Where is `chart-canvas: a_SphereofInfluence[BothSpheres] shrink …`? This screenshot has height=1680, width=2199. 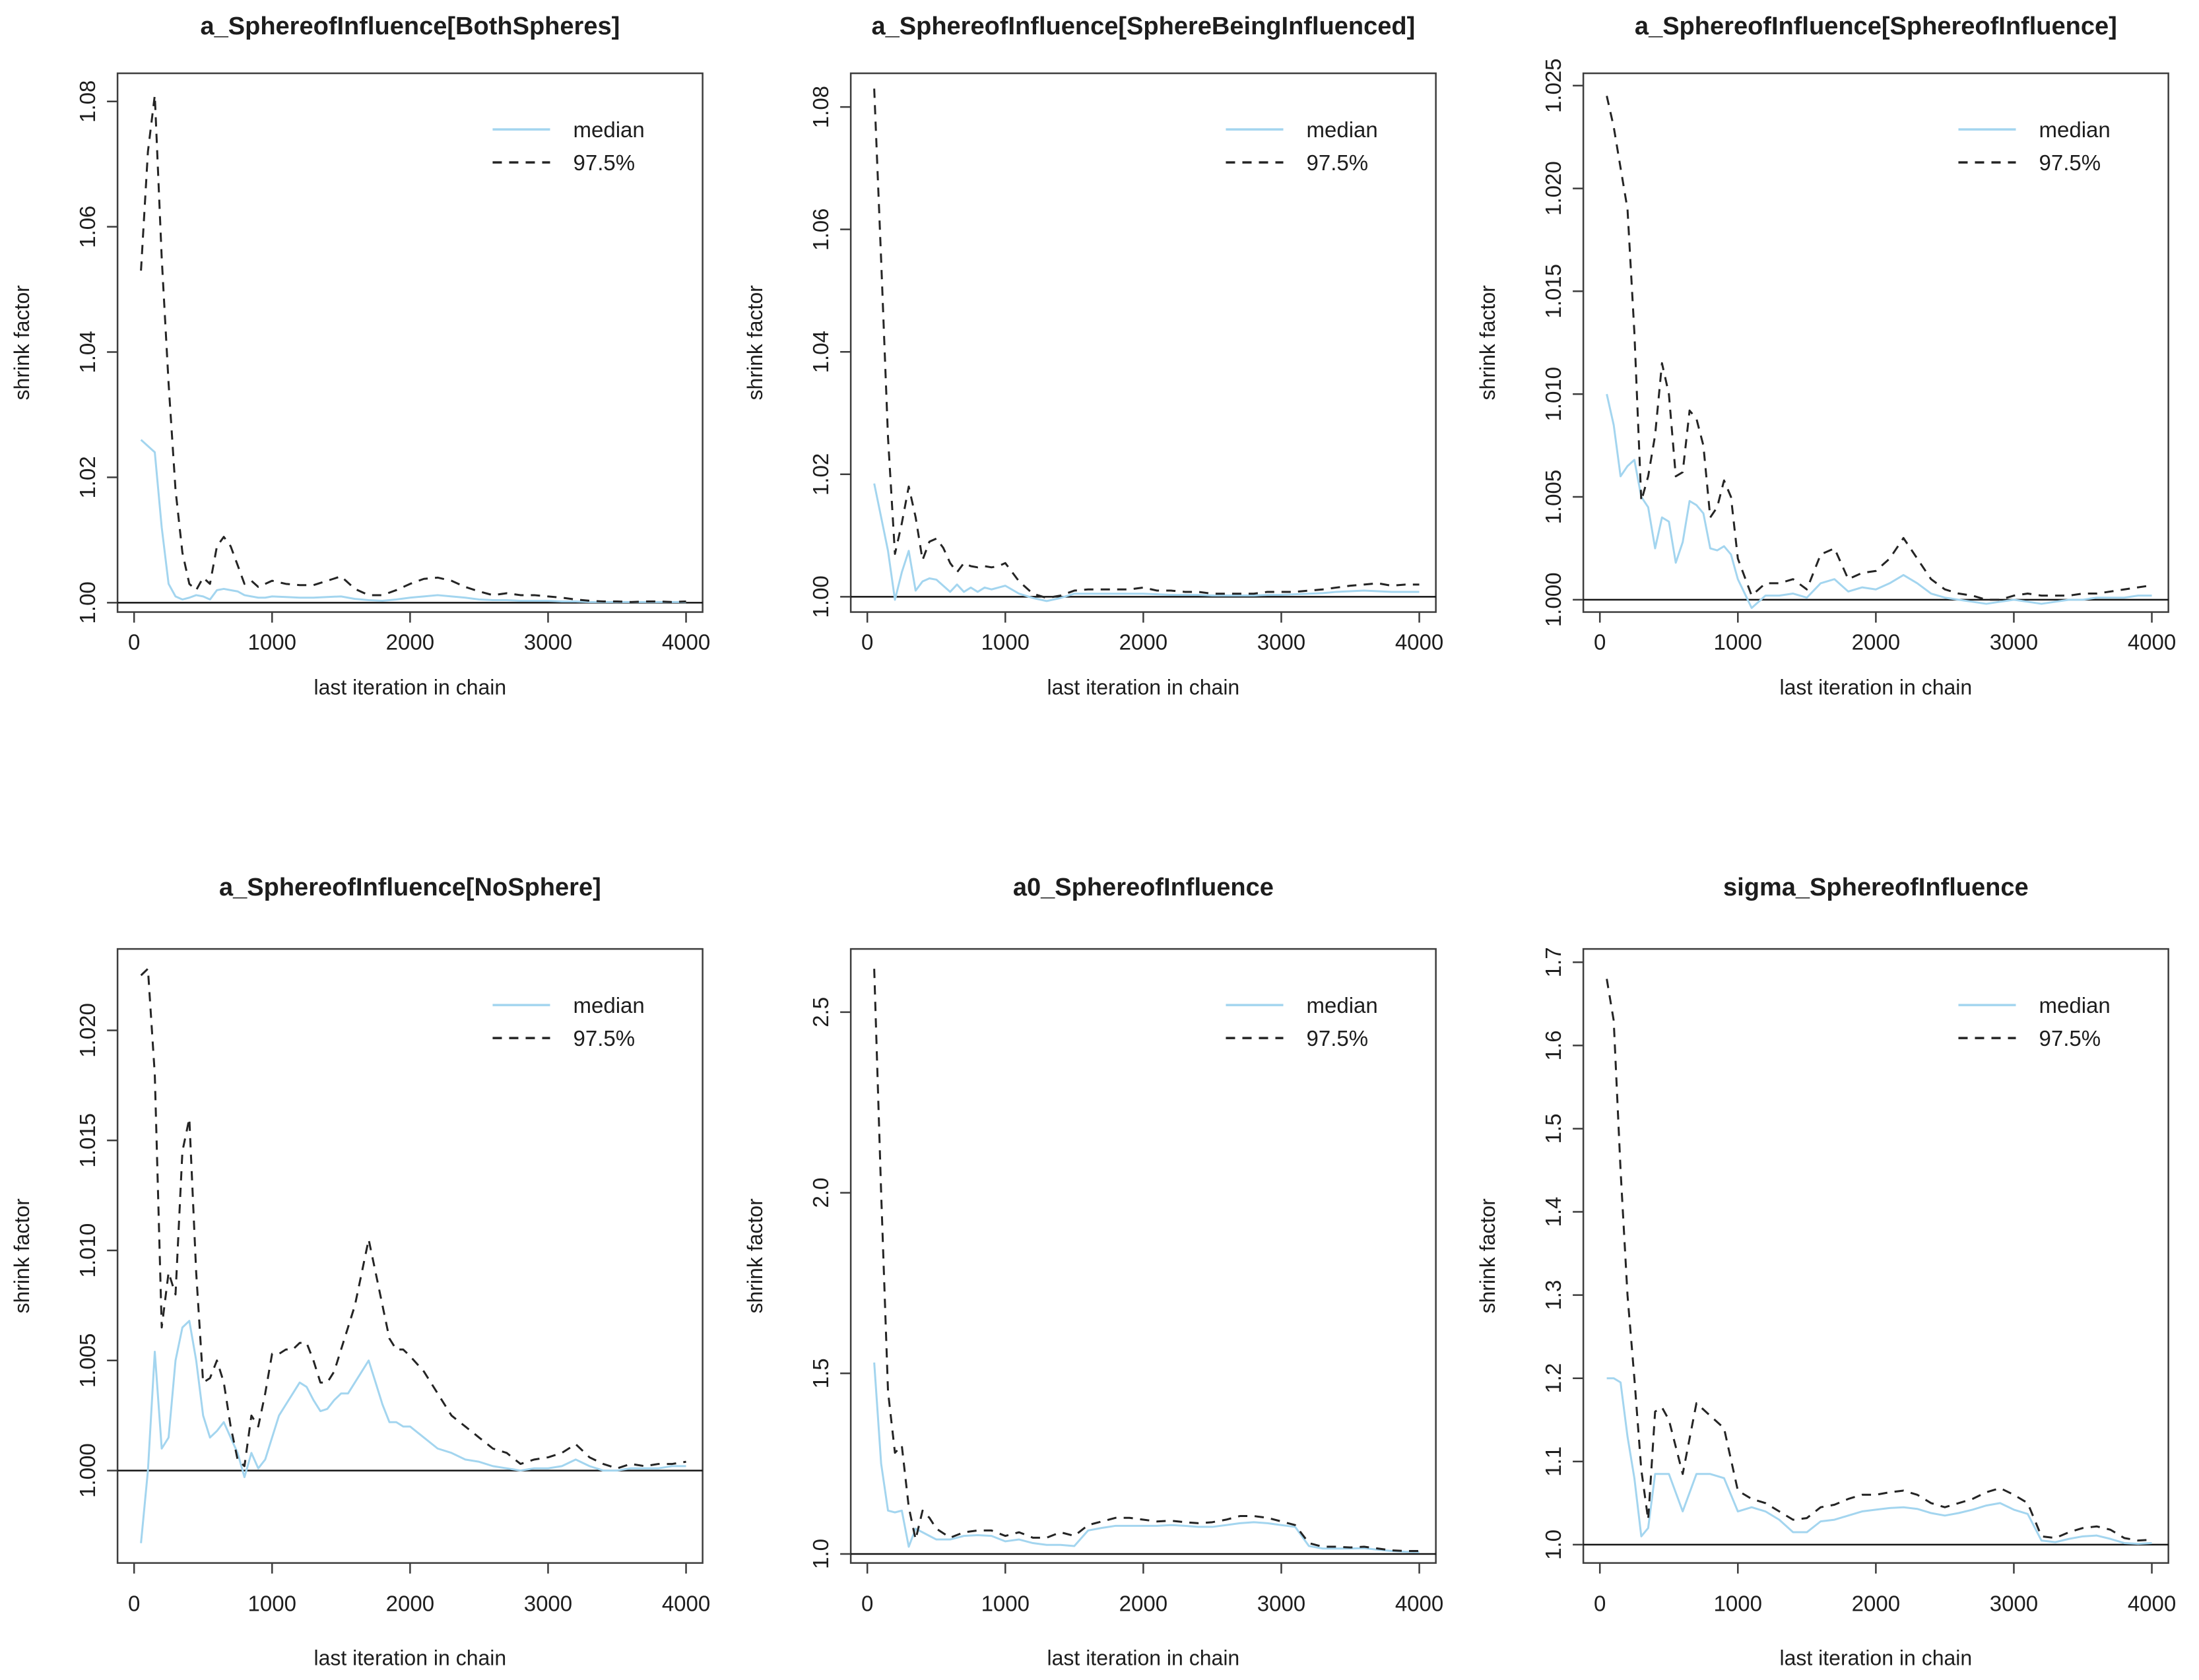
chart-canvas: a_SphereofInfluence[BothSpheres] shrink … is located at coordinates (360, 356).